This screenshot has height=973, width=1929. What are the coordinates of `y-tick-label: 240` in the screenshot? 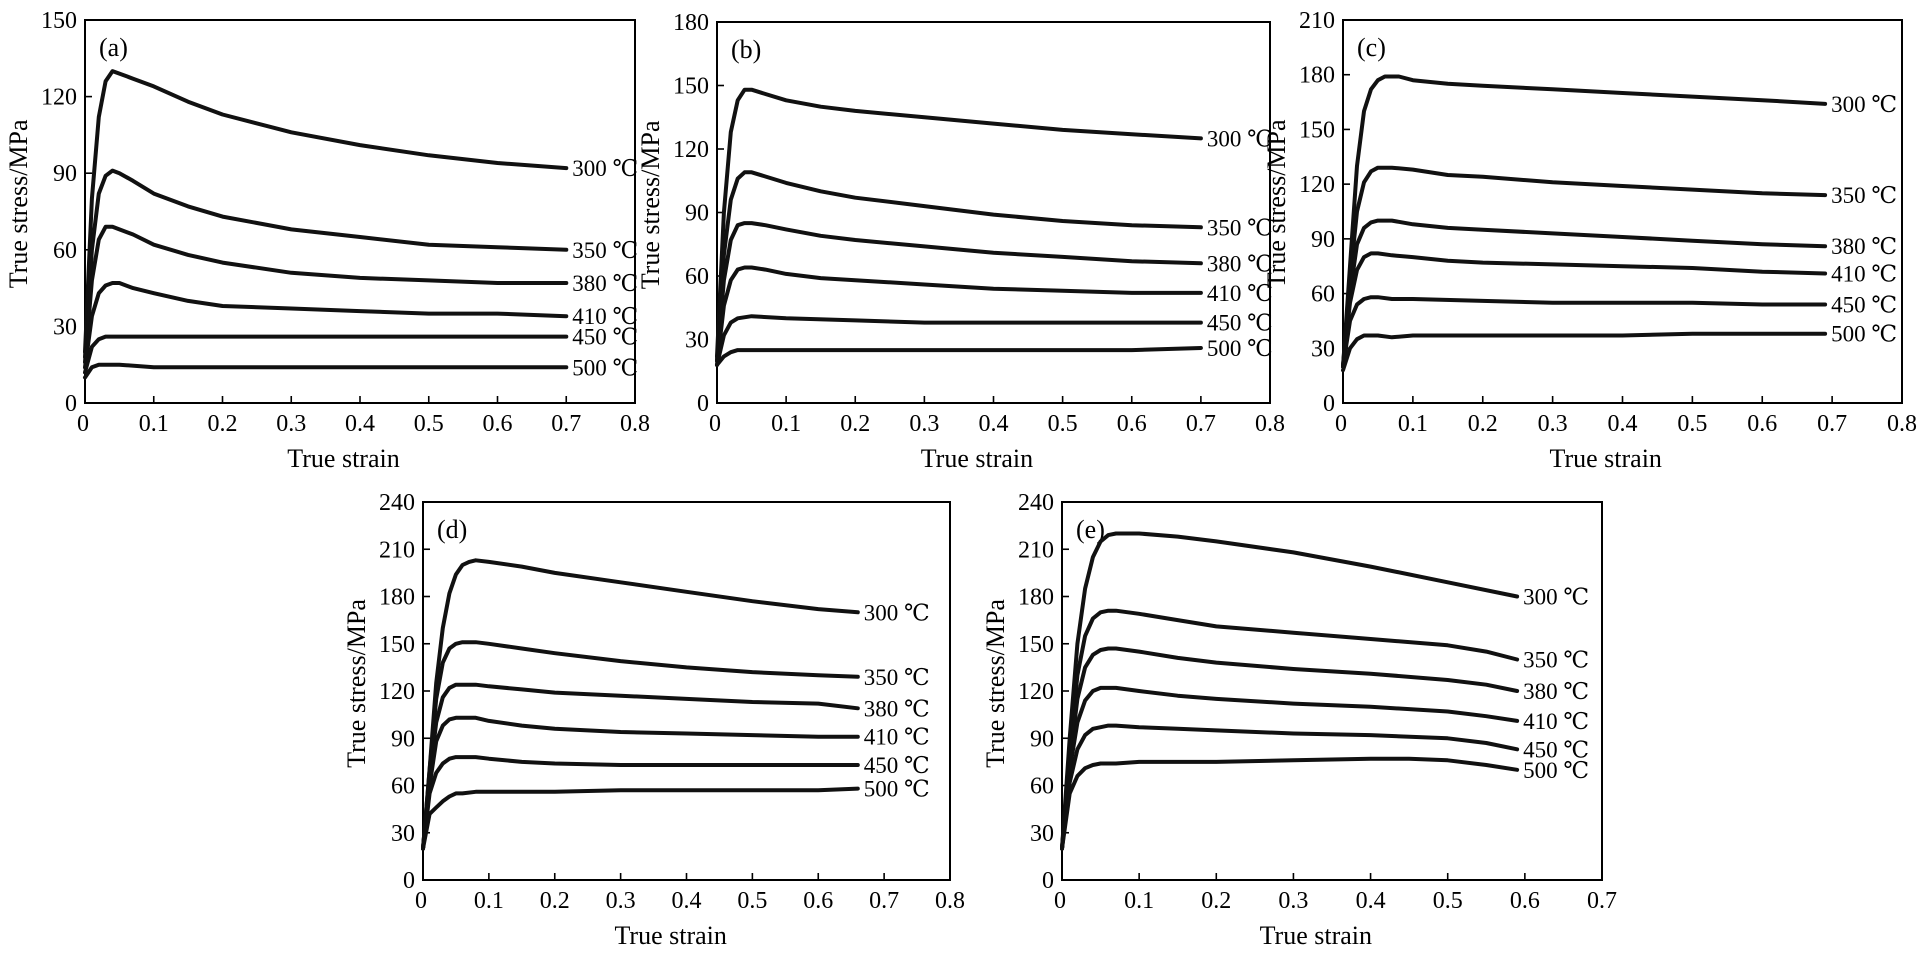 It's located at (397, 503).